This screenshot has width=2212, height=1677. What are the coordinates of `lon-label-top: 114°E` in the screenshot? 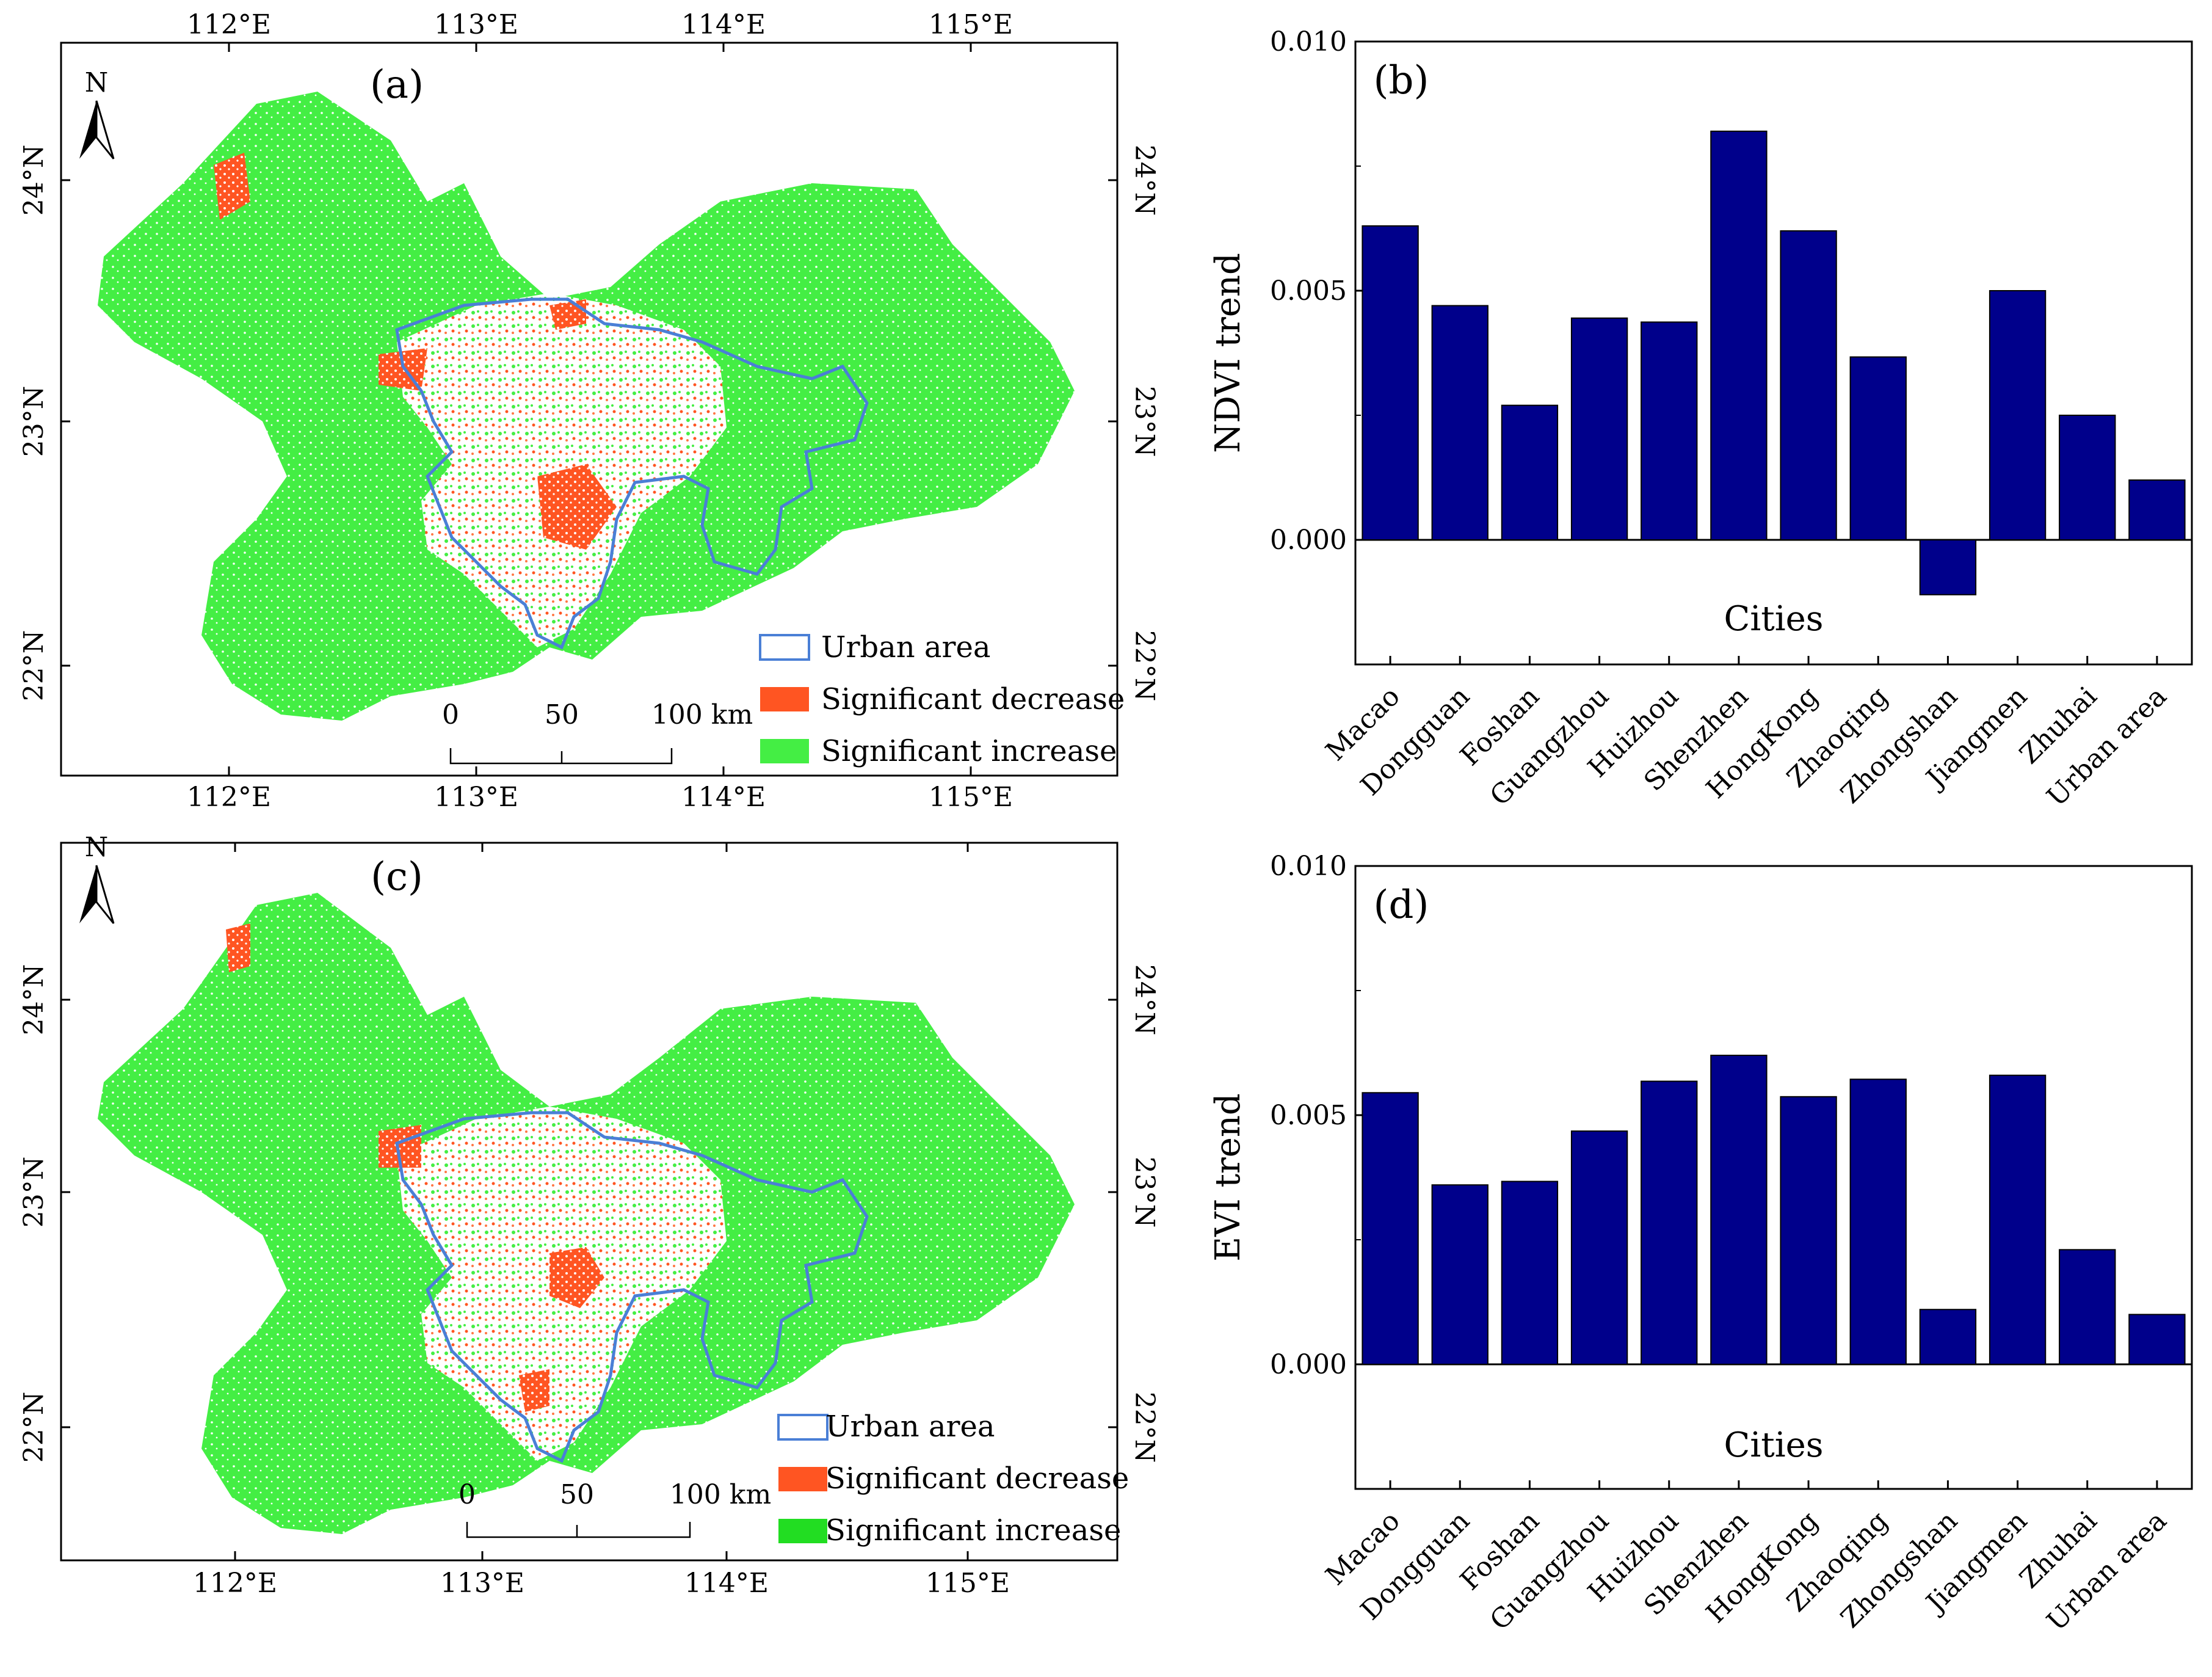 It's located at (723, 24).